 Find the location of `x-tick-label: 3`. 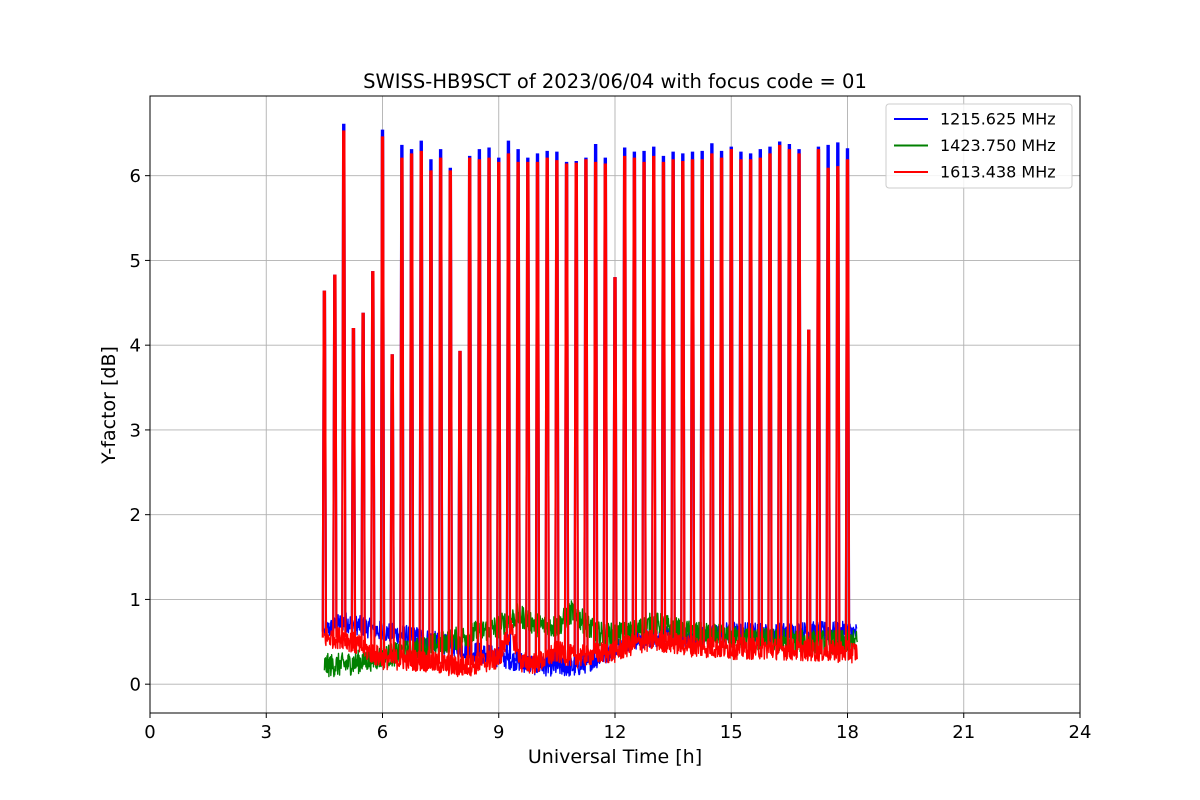

x-tick-label: 3 is located at coordinates (266, 732).